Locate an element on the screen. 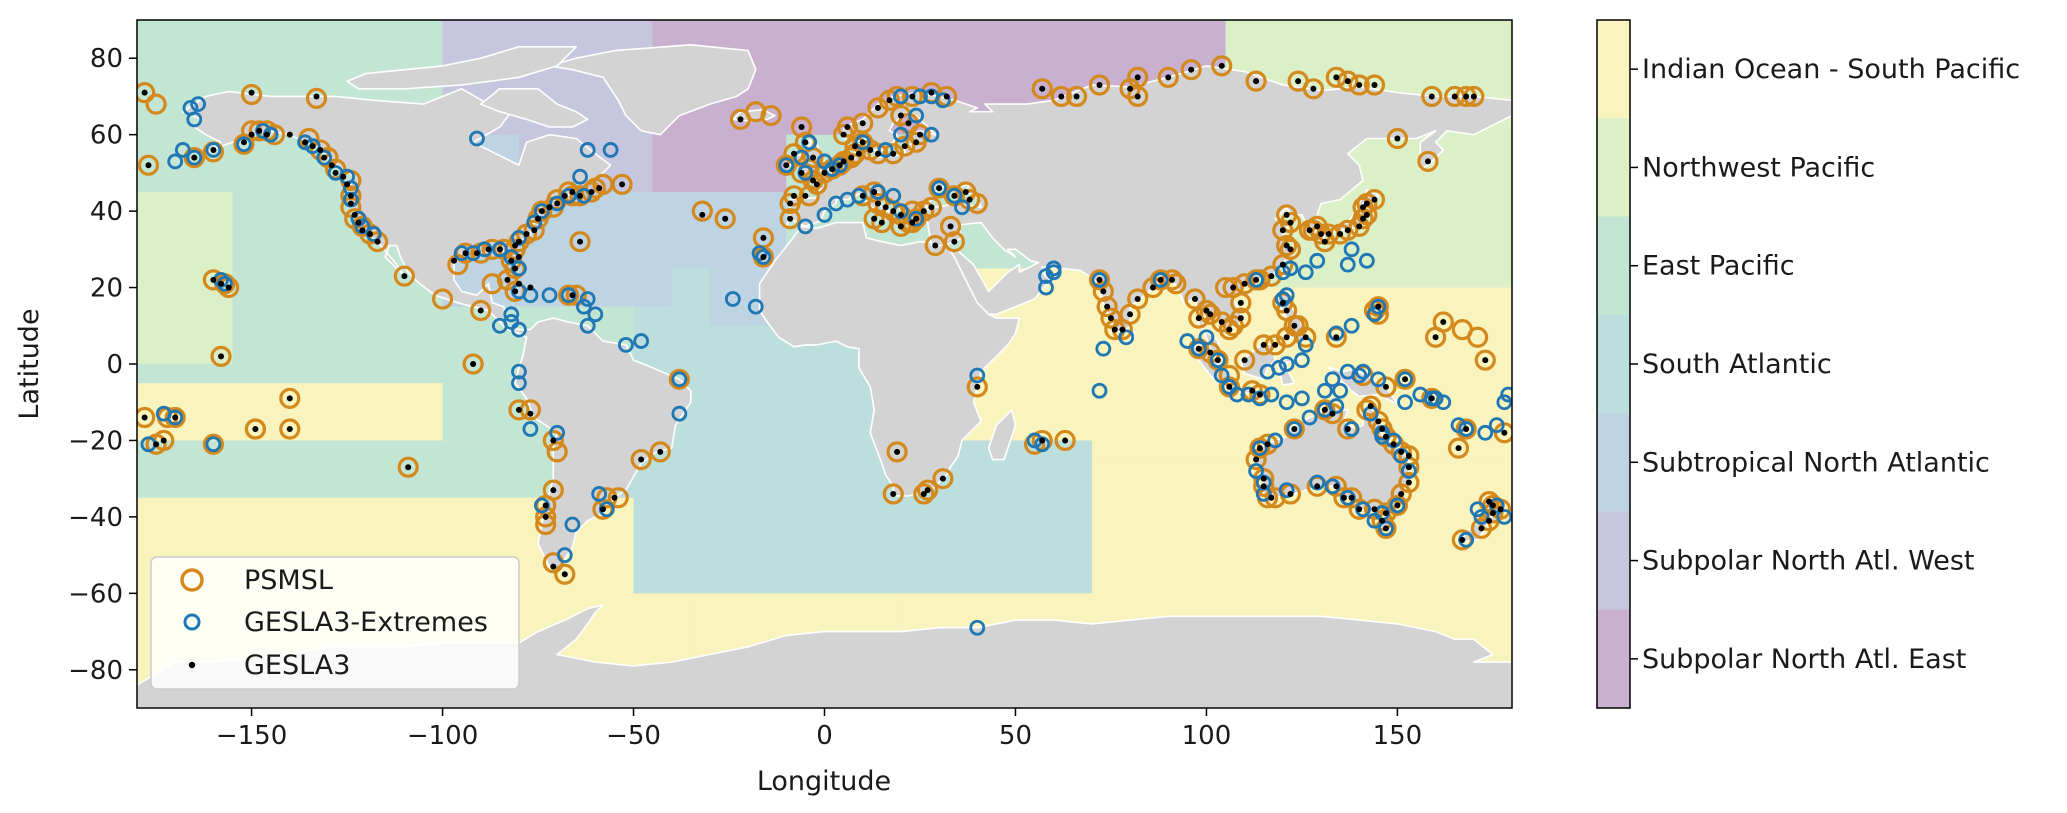  y-tick-label: −20 is located at coordinates (95, 441).